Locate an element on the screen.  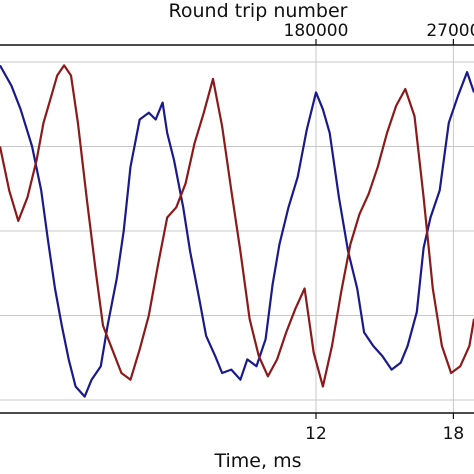
bottom-tick-label: 18 is located at coordinates (454, 434).